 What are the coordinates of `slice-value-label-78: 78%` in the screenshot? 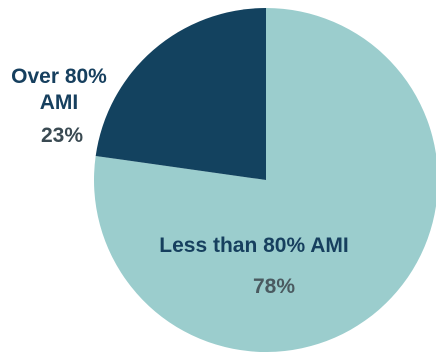 It's located at (274, 286).